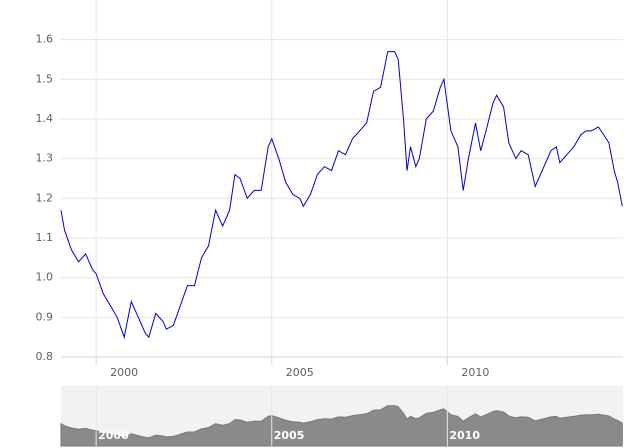 The width and height of the screenshot is (624, 448). I want to click on navigator-label: 2005, so click(289, 435).